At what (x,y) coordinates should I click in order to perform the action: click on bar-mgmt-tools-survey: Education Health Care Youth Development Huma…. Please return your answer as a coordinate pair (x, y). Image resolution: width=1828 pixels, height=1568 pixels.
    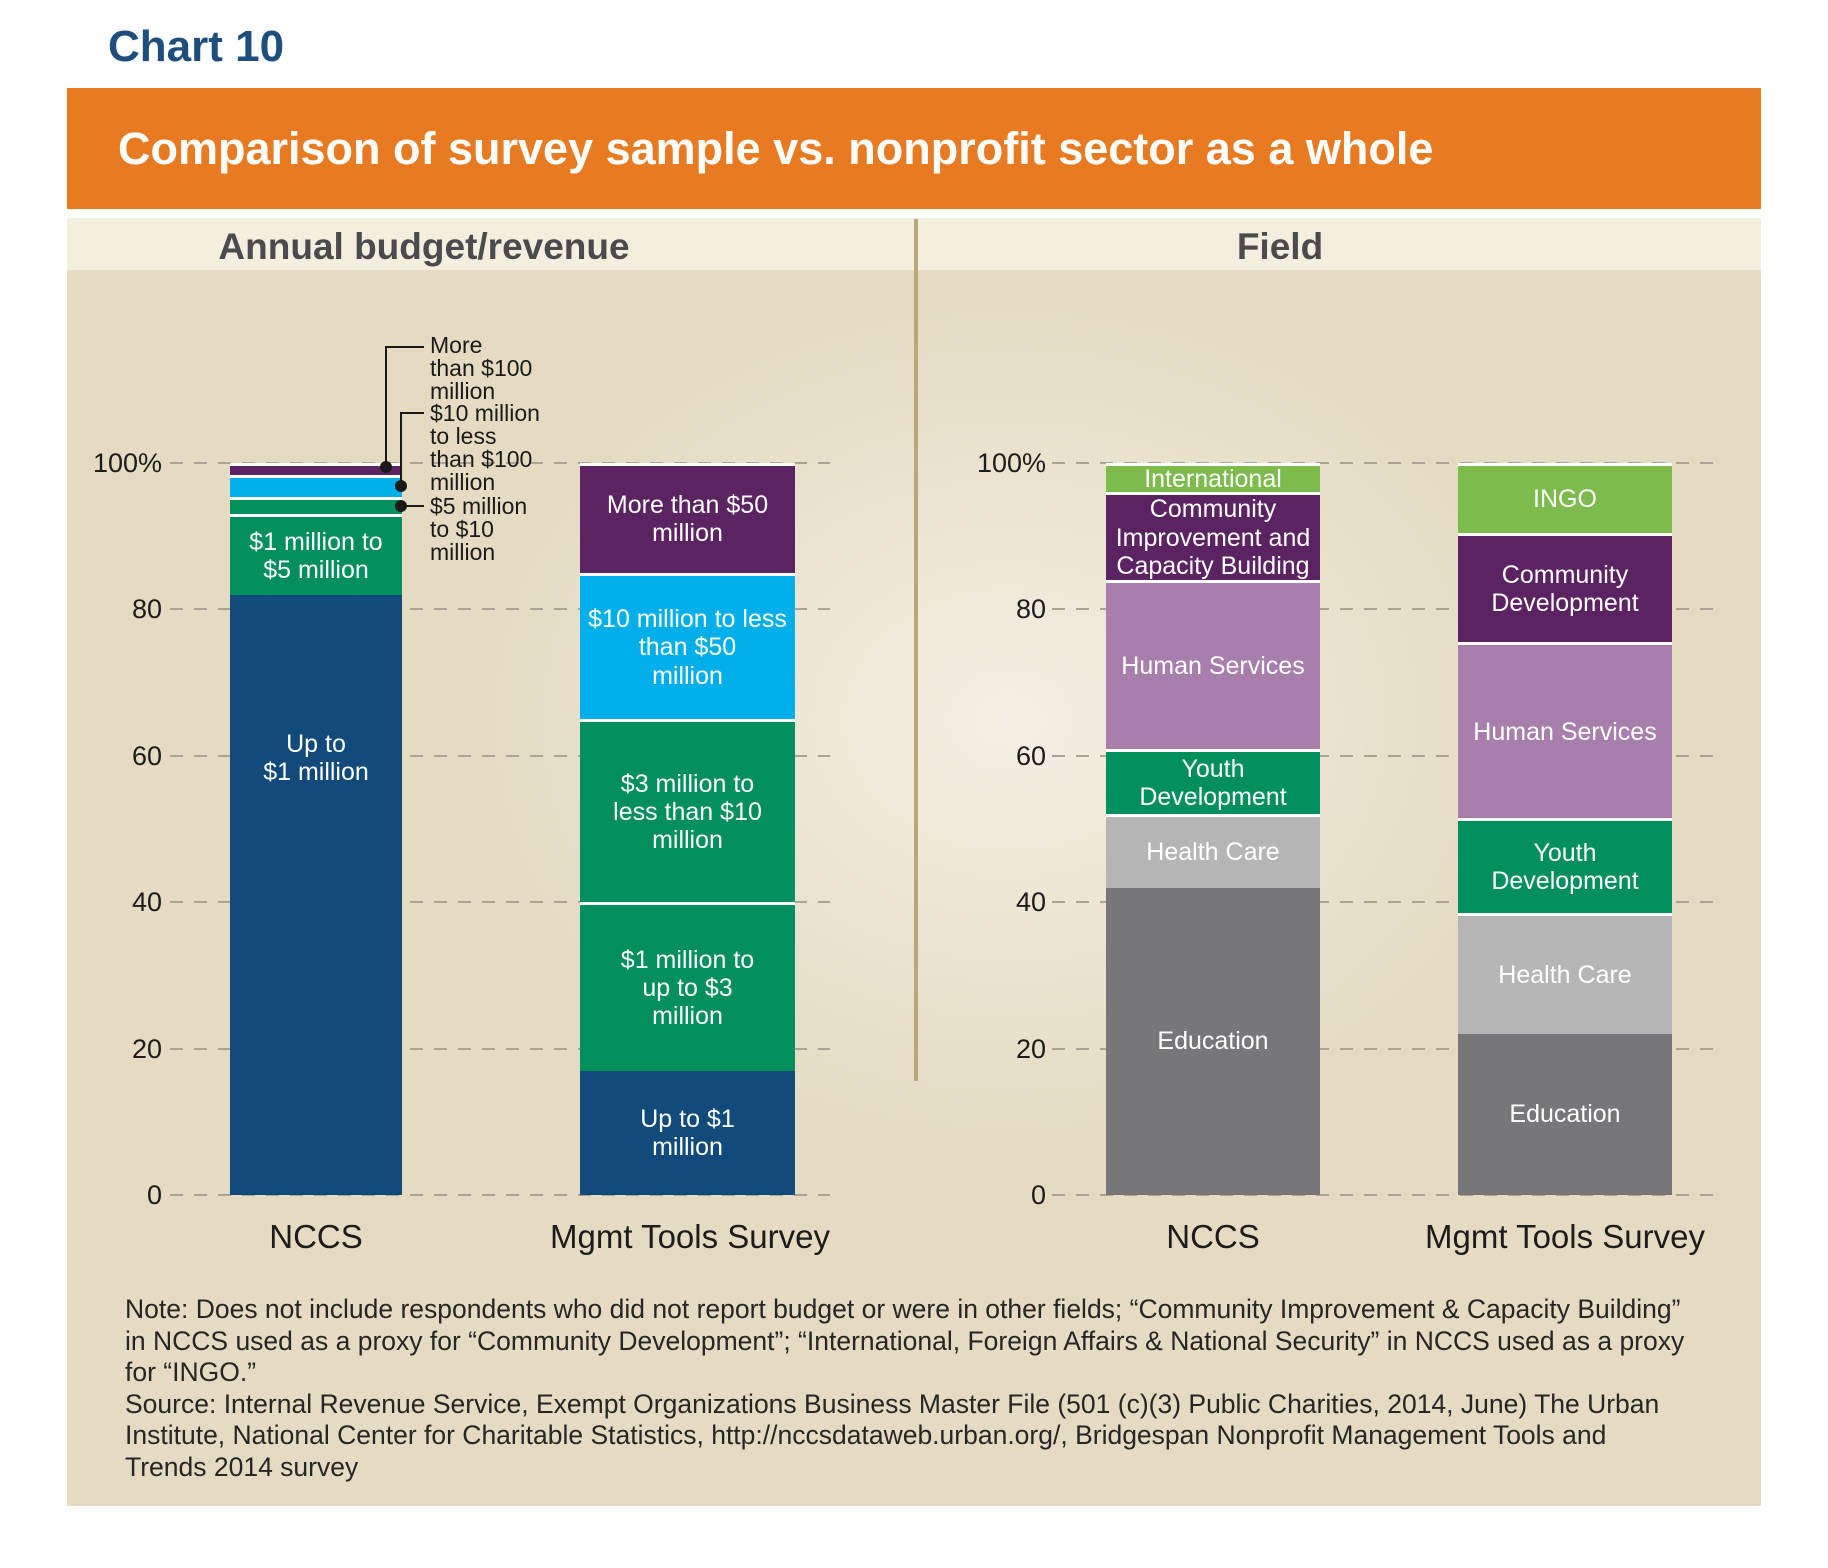
    Looking at the image, I should click on (1565, 829).